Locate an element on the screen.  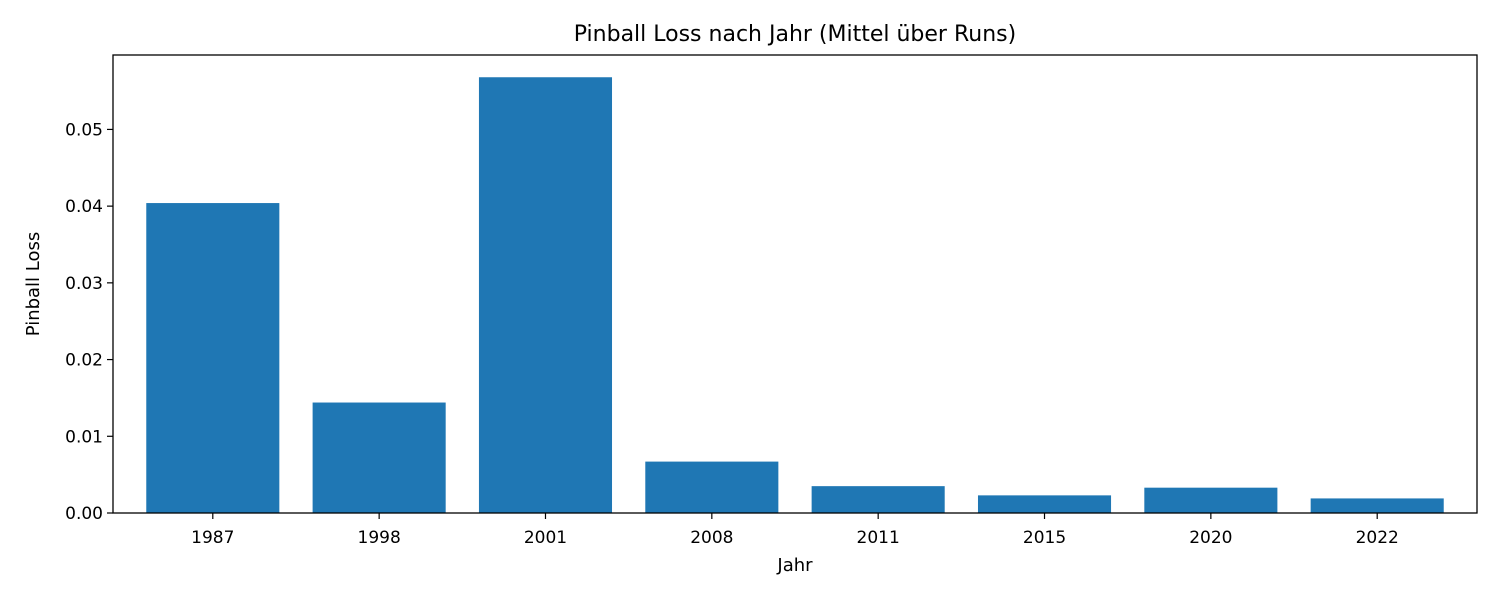
bar-2001 is located at coordinates (545, 295).